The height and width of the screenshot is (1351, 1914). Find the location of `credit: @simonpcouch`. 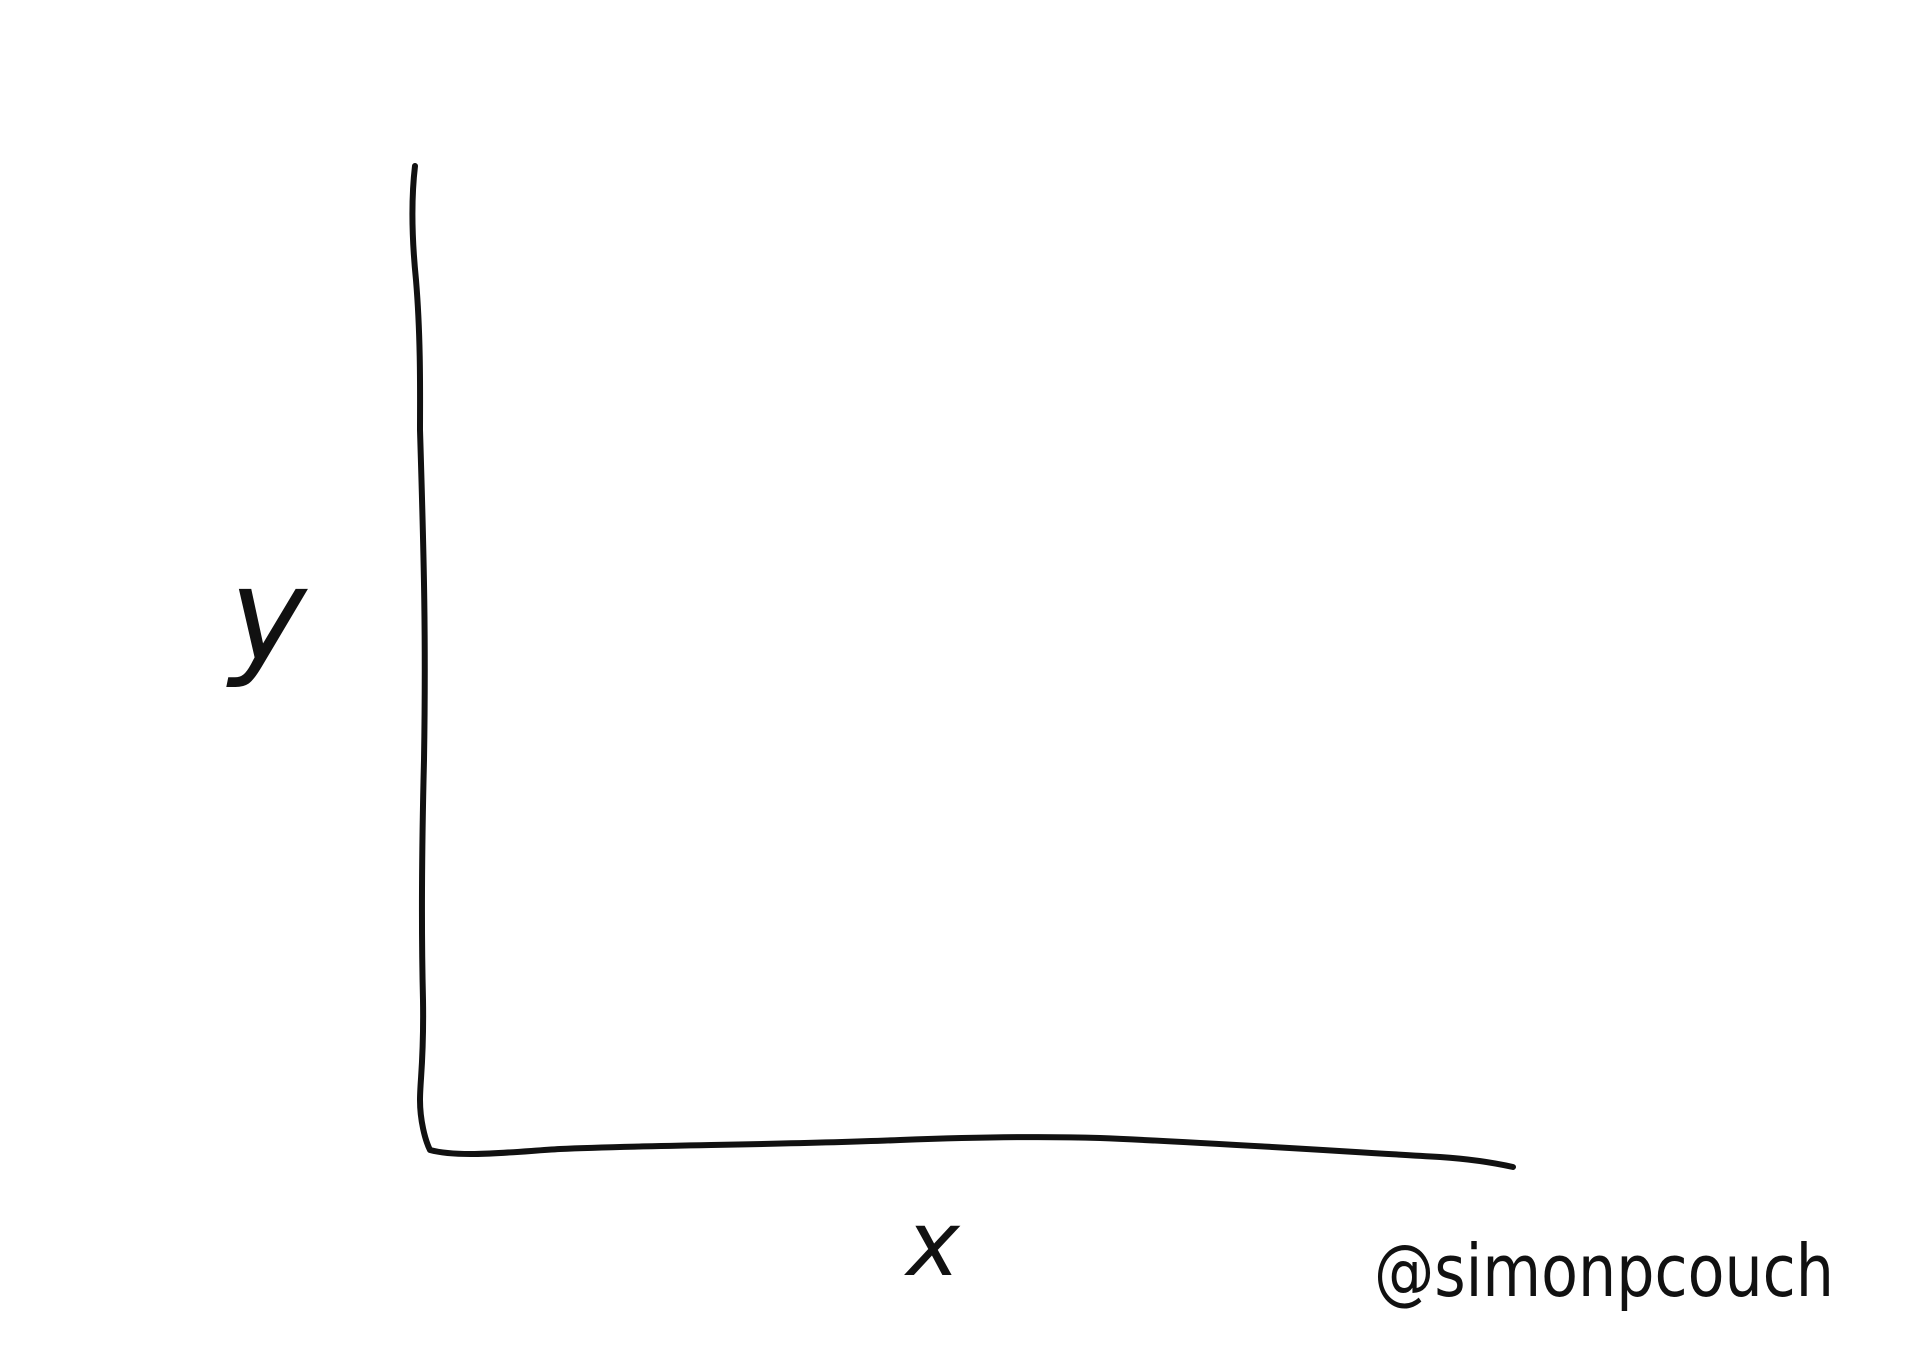

credit: @simonpcouch is located at coordinates (1604, 1271).